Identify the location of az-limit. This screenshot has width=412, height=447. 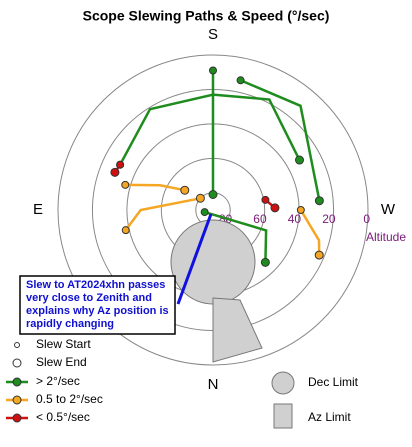
(237, 330).